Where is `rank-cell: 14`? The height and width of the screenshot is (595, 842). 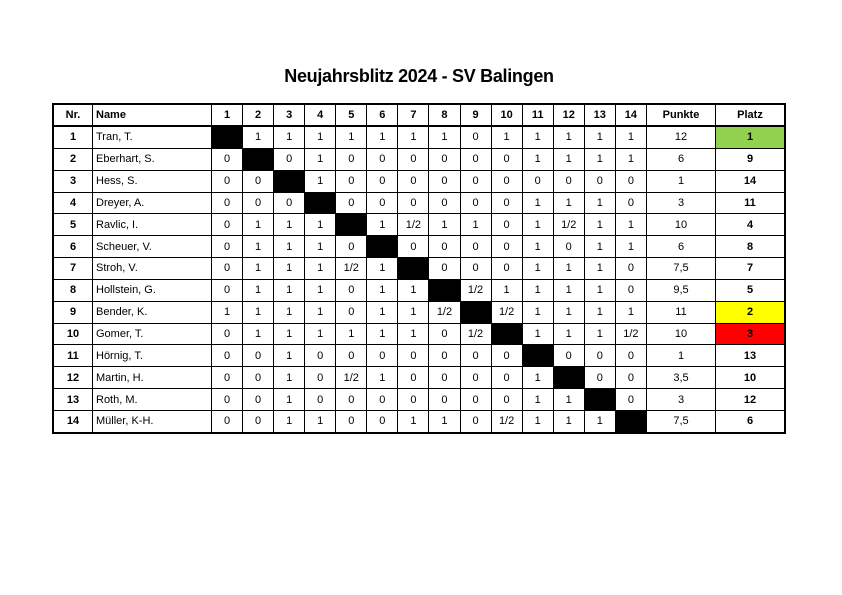 rank-cell: 14 is located at coordinates (750, 181).